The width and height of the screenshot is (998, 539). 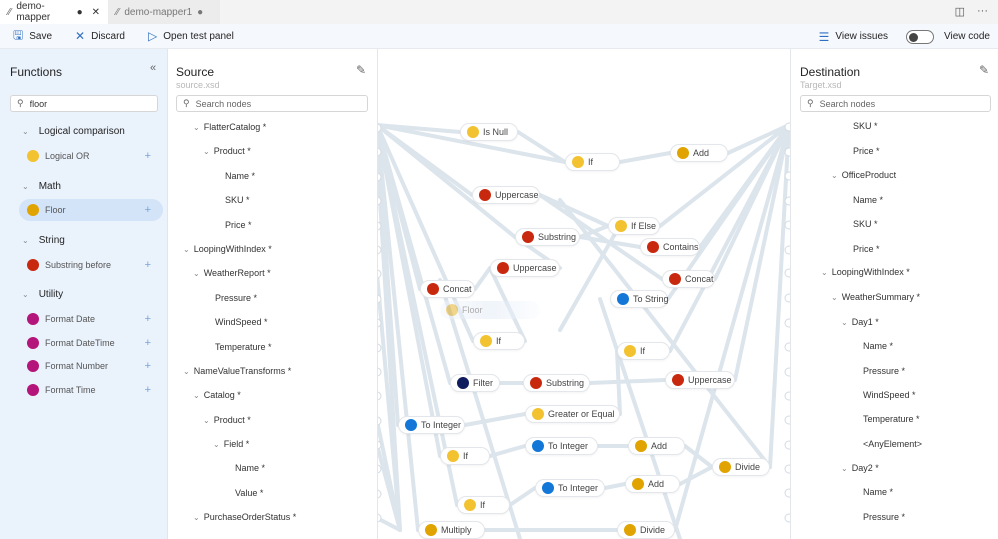 What do you see at coordinates (100, 36) in the screenshot?
I see `discard-button: ✕ Discard` at bounding box center [100, 36].